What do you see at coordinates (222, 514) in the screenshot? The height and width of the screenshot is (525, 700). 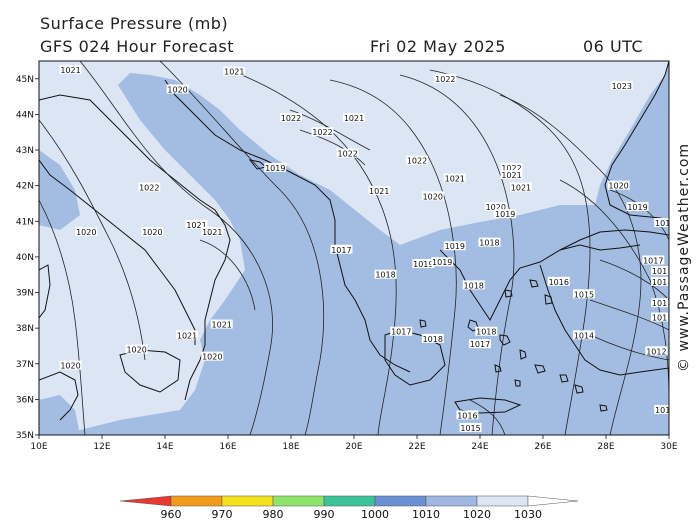 I see `colorbar-label: 970` at bounding box center [222, 514].